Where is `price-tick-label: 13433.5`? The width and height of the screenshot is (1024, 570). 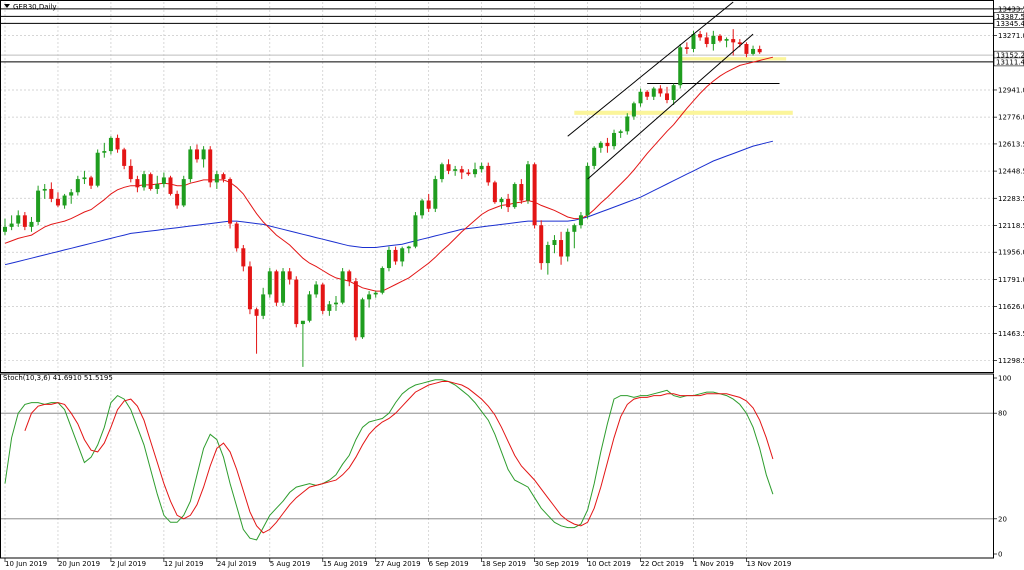
price-tick-label: 13433.5 is located at coordinates (1011, 9).